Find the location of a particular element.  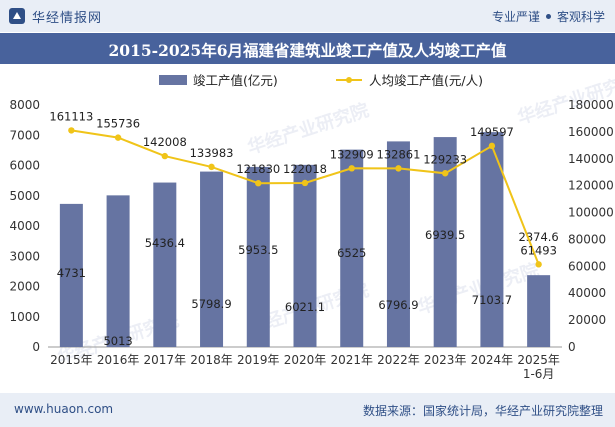

y-right-tick-3: 60000 is located at coordinates (587, 266).